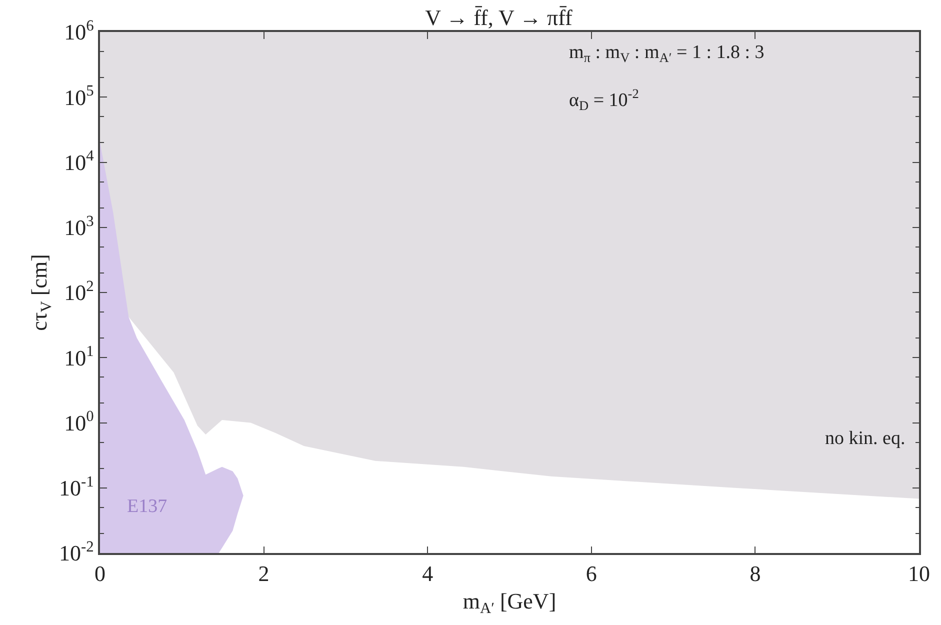  I want to click on x-tick-label: 2, so click(264, 573).